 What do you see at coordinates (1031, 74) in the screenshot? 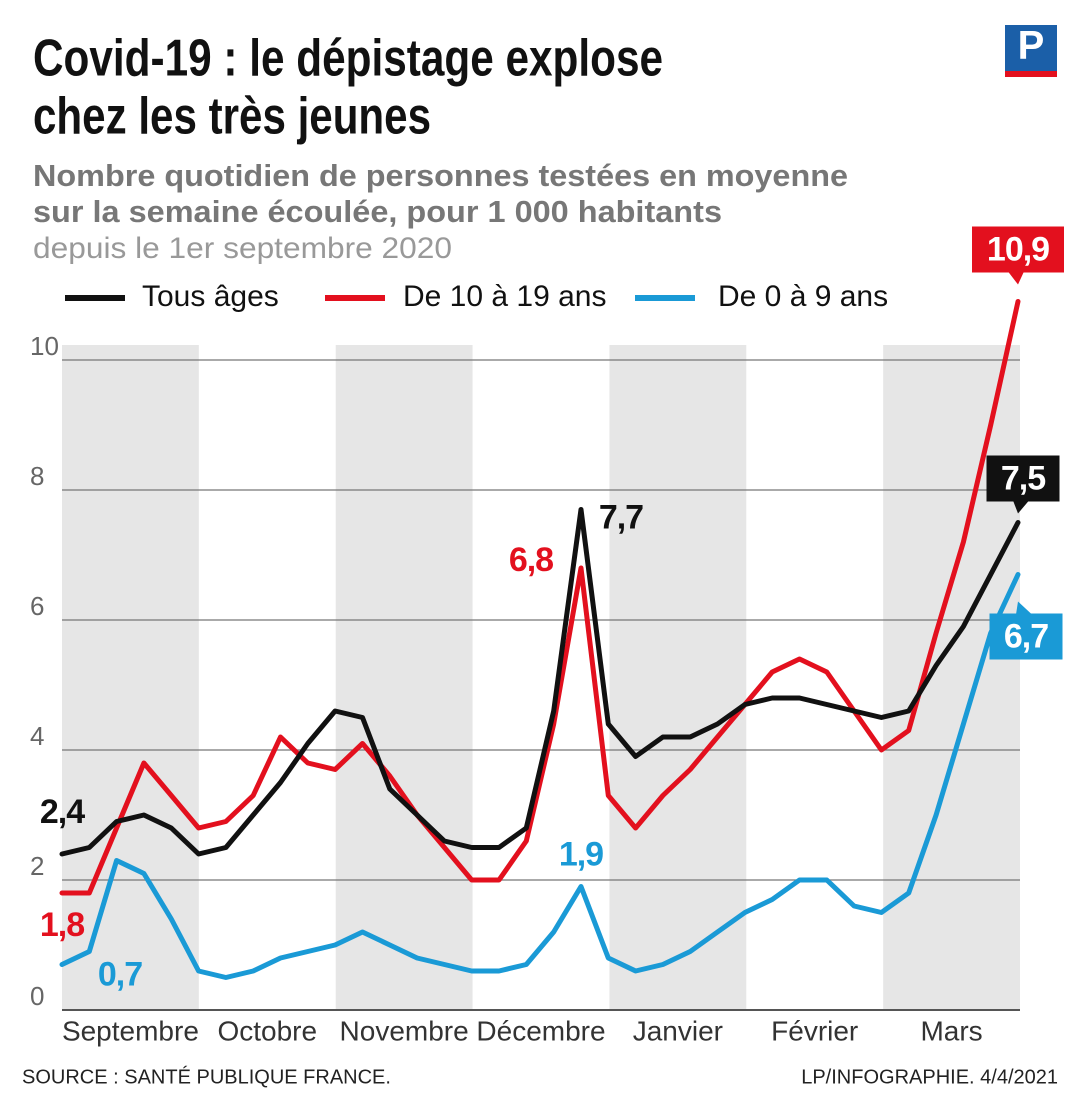
I see `logo-stripe` at bounding box center [1031, 74].